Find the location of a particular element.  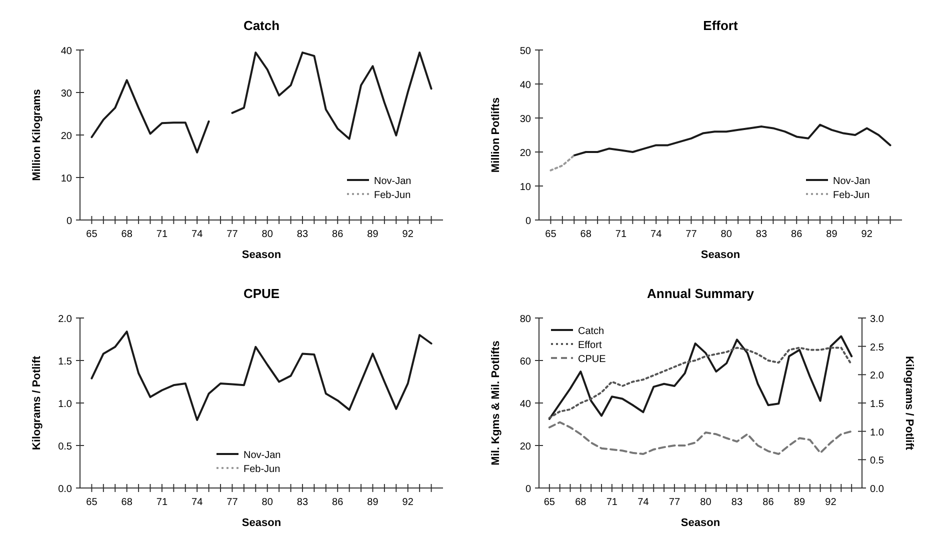

y-tick-label: 1.5 is located at coordinates (65, 362).